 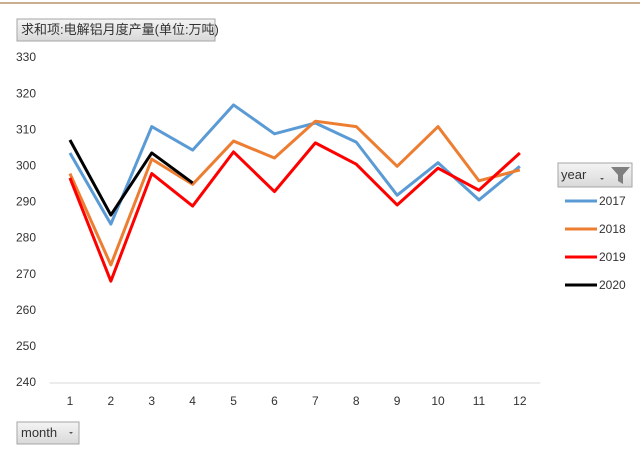 I want to click on x-tick-label: 3, so click(x=151, y=401).